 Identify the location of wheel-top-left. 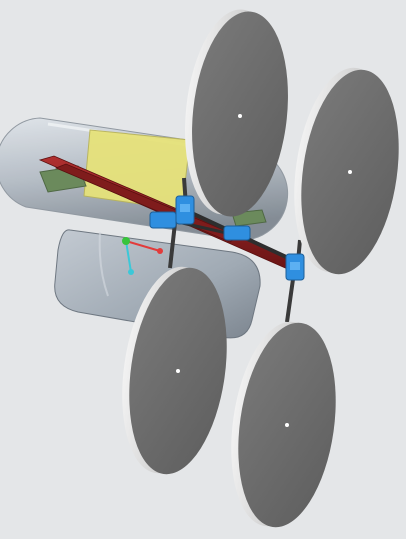
(236, 113).